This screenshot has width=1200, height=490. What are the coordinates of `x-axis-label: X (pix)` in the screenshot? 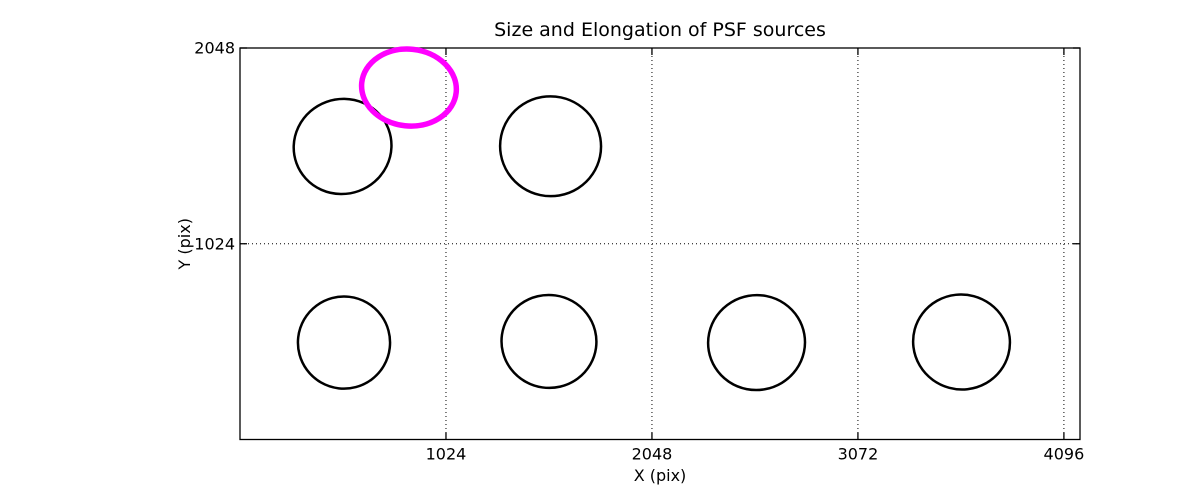 It's located at (660, 475).